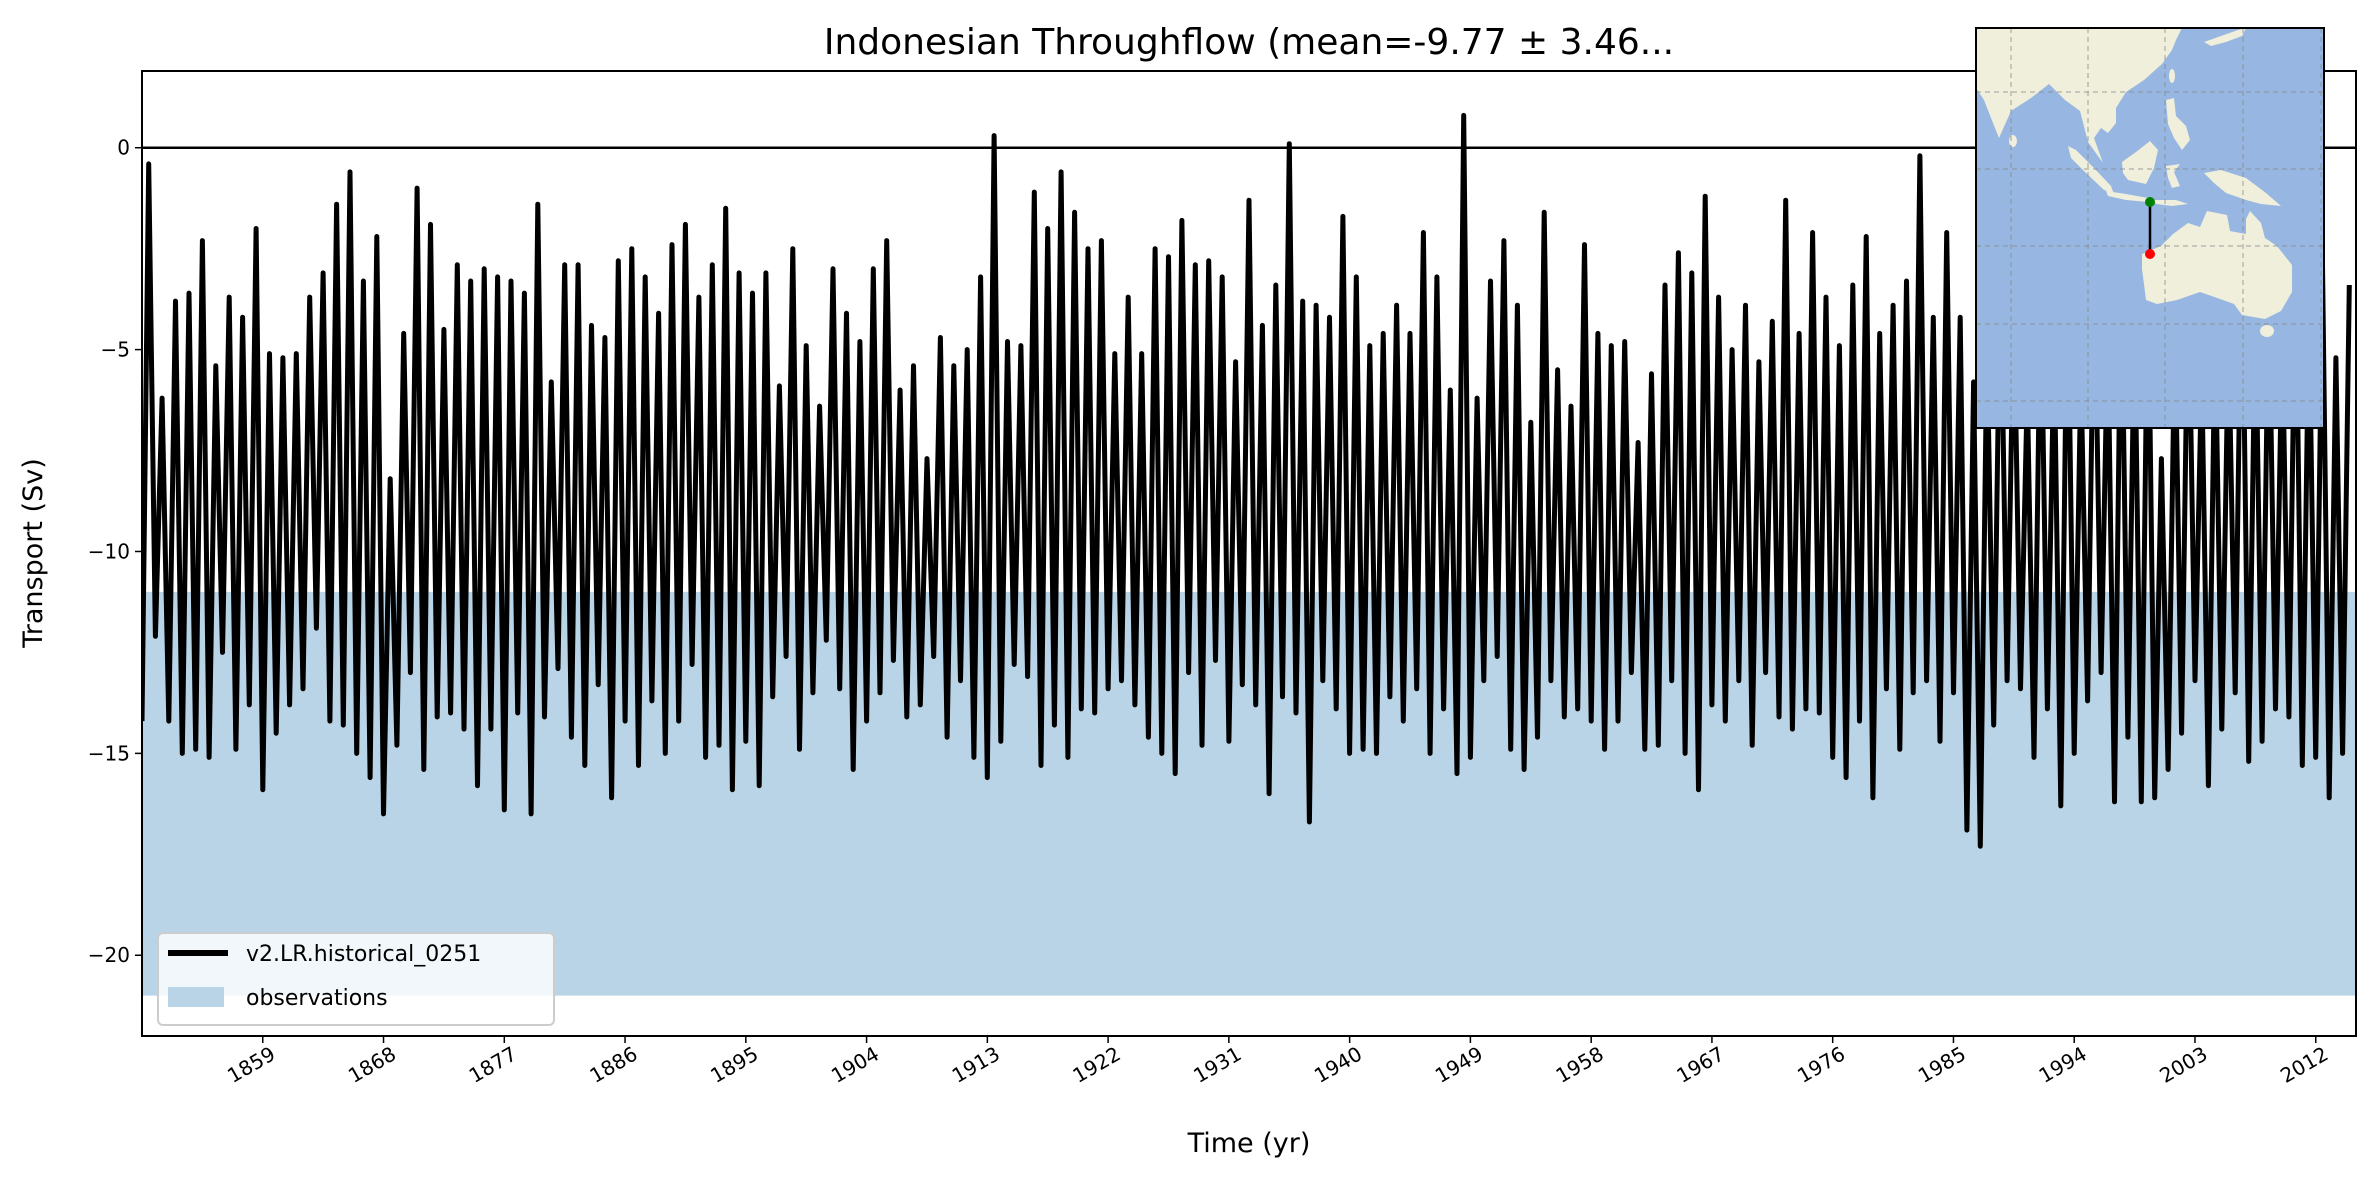 This screenshot has width=2375, height=1184. What do you see at coordinates (251, 1065) in the screenshot?
I see `x-tick-label: 1859` at bounding box center [251, 1065].